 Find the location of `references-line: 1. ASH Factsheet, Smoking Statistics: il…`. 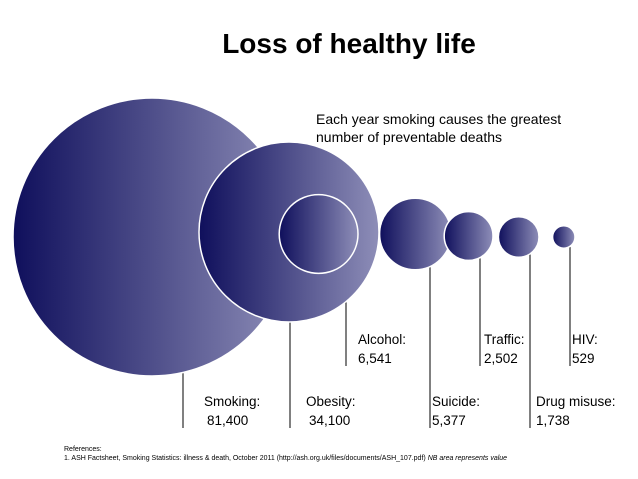

references-line: 1. ASH Factsheet, Smoking Statistics: il… is located at coordinates (285, 458).